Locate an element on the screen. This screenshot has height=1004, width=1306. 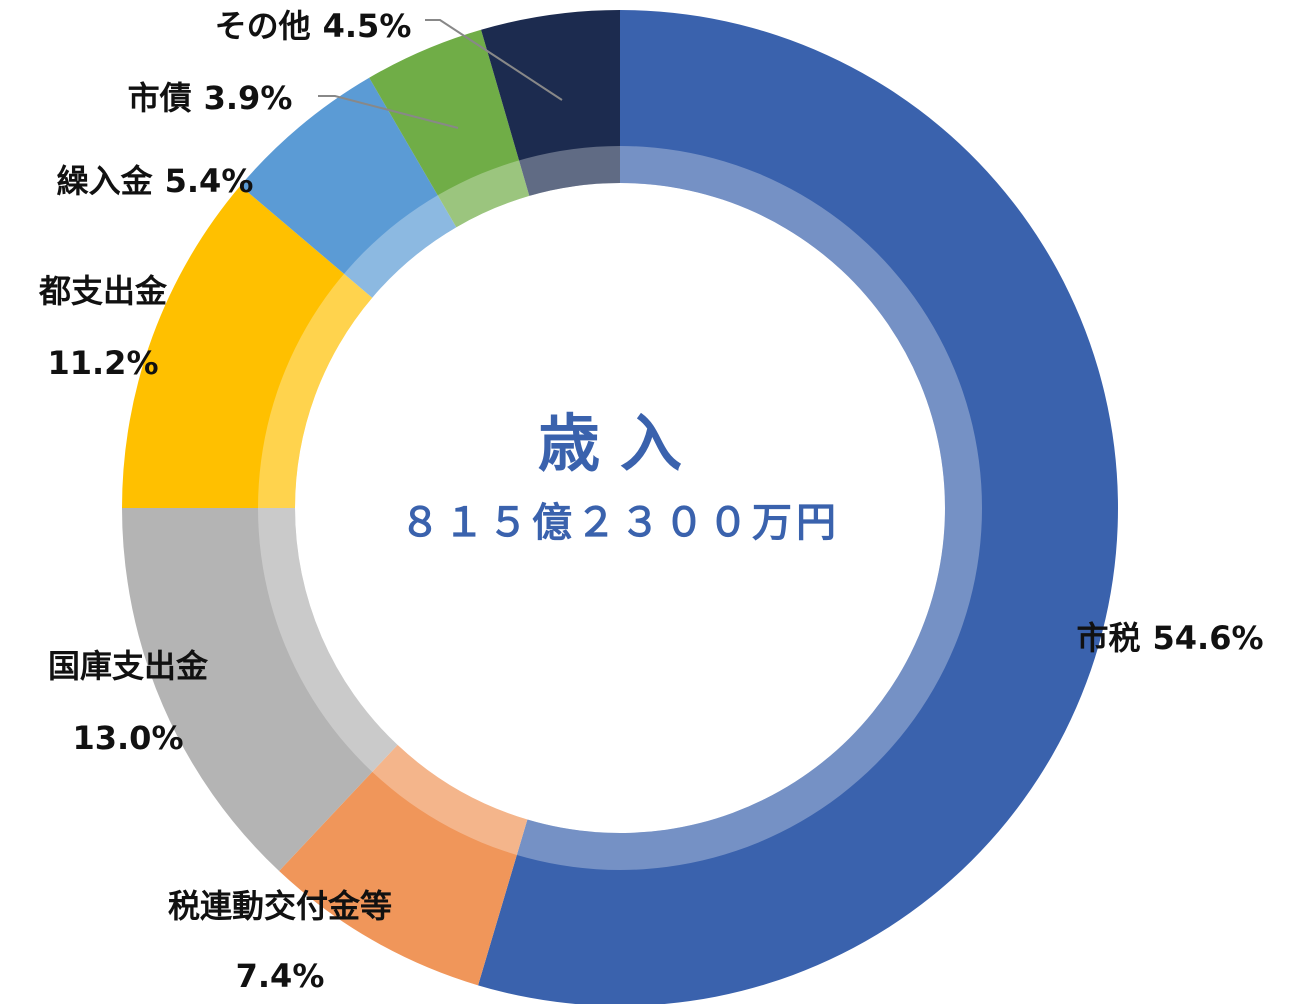
value-label: 3.9% is located at coordinates (248, 98).